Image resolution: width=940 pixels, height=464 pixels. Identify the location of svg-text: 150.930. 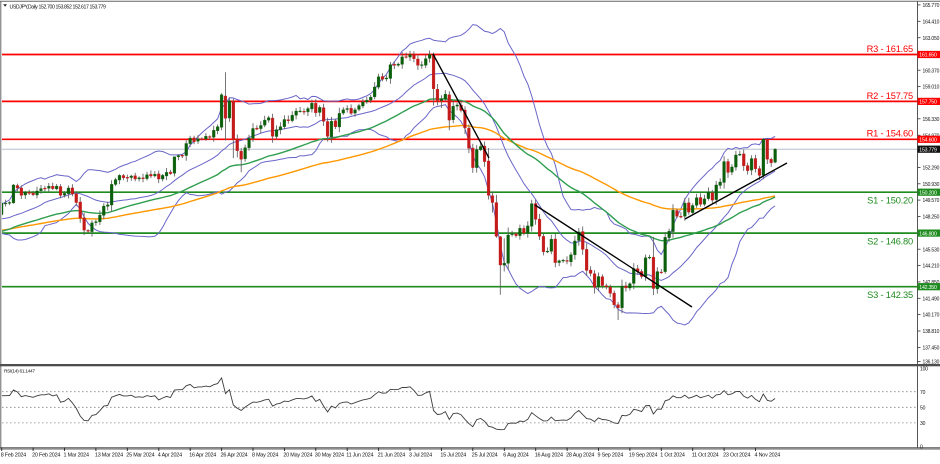
(931, 185).